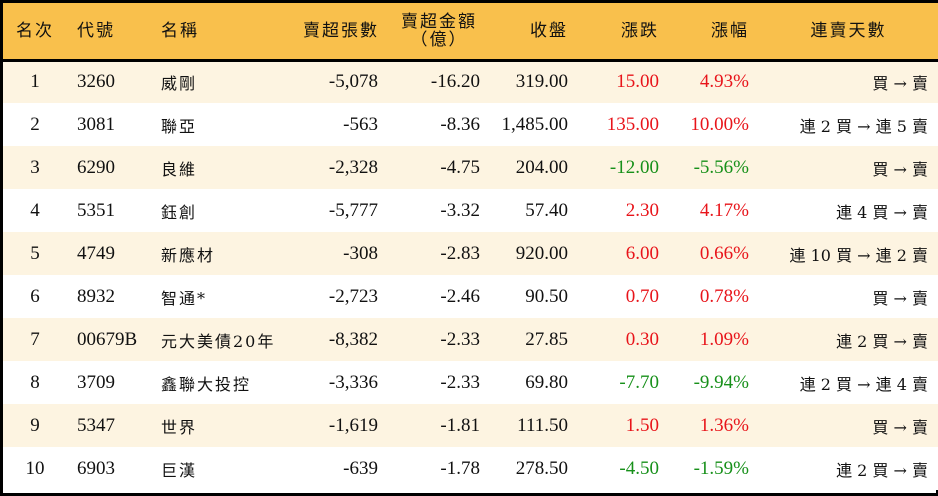  What do you see at coordinates (96, 167) in the screenshot?
I see `stock-code-cell: 6290` at bounding box center [96, 167].